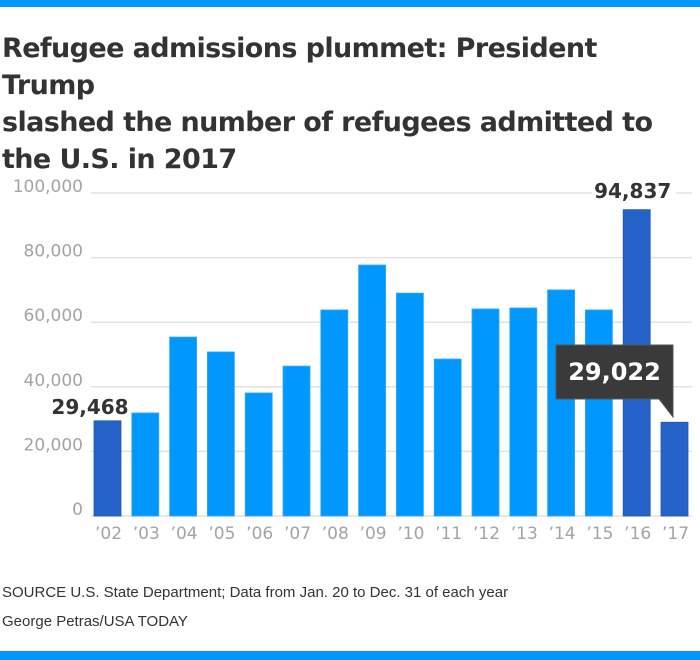 The image size is (700, 660). I want to click on data-label: 94,837, so click(632, 191).